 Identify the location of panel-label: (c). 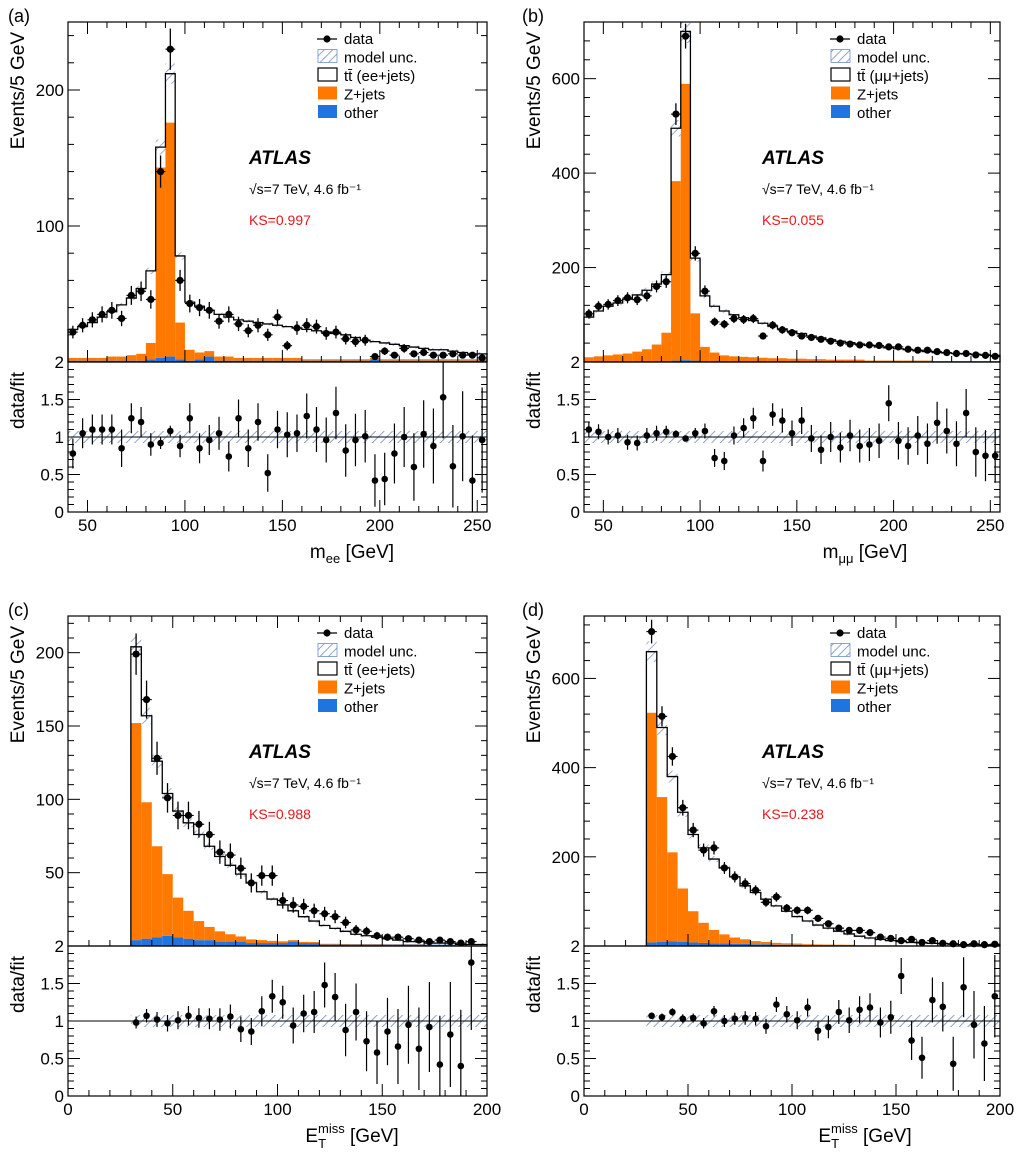
(18, 610).